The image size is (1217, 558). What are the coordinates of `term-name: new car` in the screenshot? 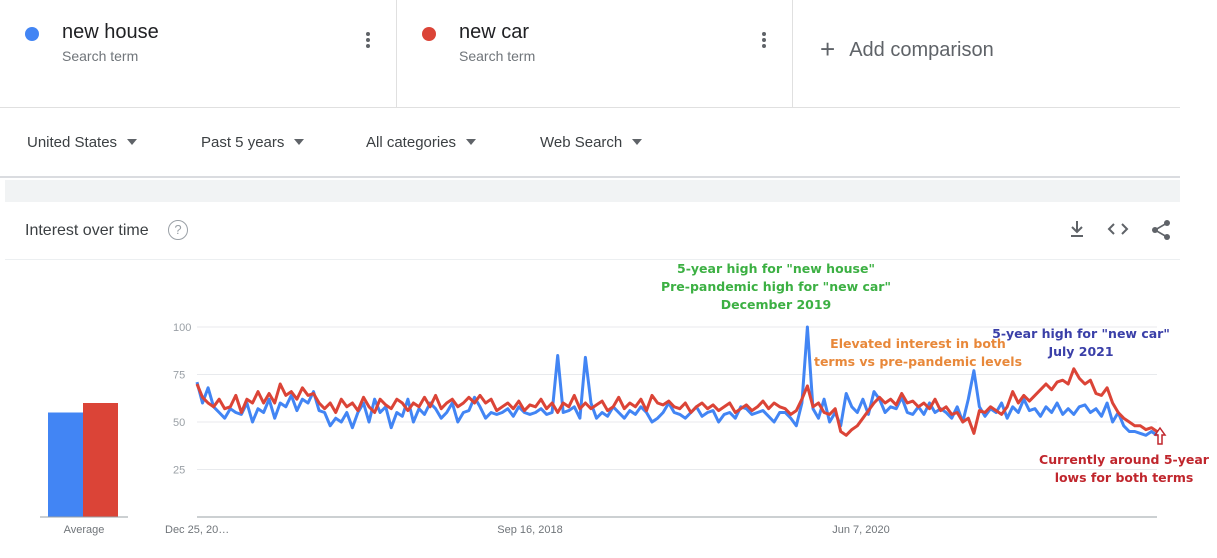 It's located at (494, 32).